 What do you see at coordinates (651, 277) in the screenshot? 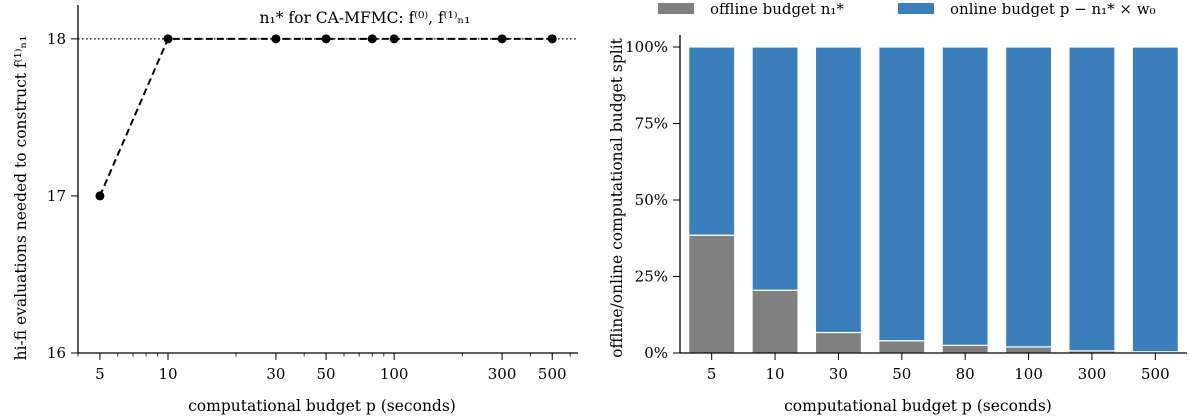
I see `right-y-tick-label: 25%` at bounding box center [651, 277].